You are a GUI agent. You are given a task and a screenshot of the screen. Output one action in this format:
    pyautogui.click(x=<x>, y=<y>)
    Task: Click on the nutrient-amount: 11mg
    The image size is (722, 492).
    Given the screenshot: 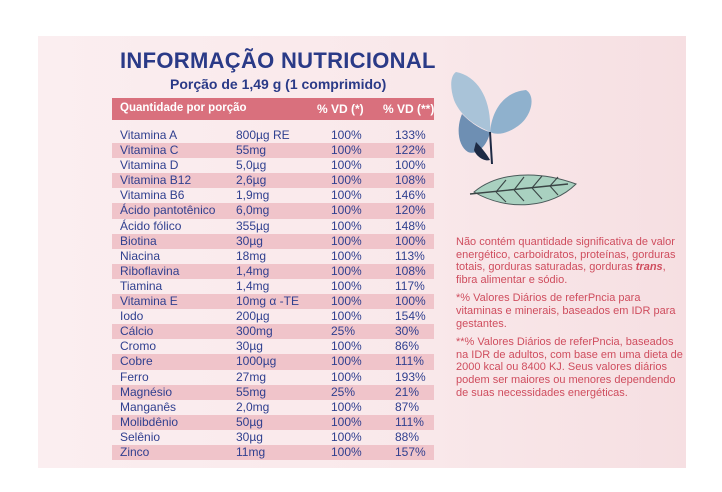 What is the action you would take?
    pyautogui.click(x=251, y=451)
    